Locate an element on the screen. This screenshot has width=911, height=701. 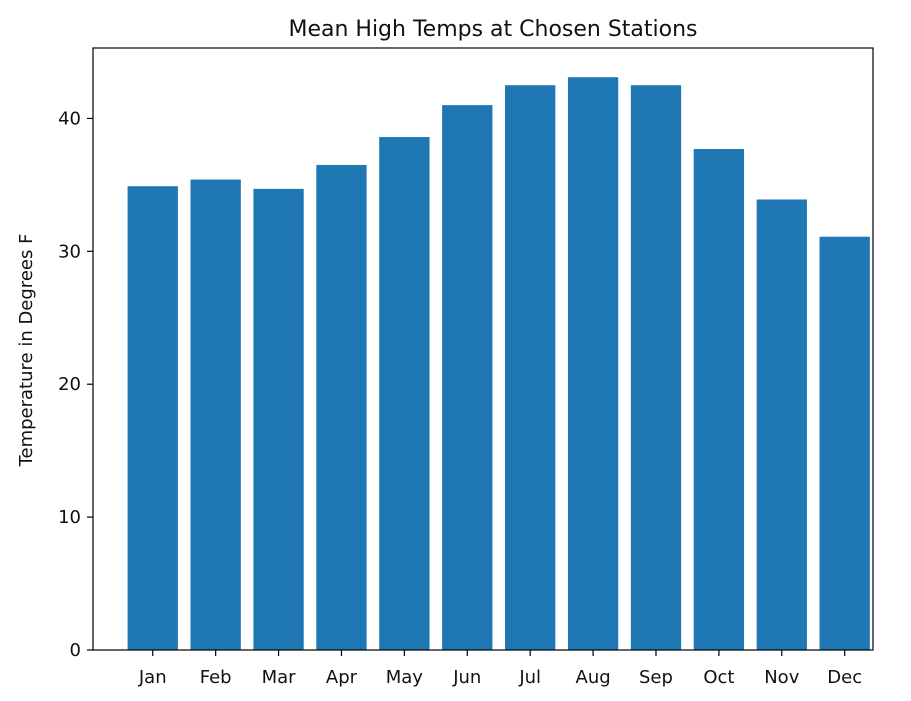
chart-title: Mean High Temps at Chosen Stations is located at coordinates (492, 29).